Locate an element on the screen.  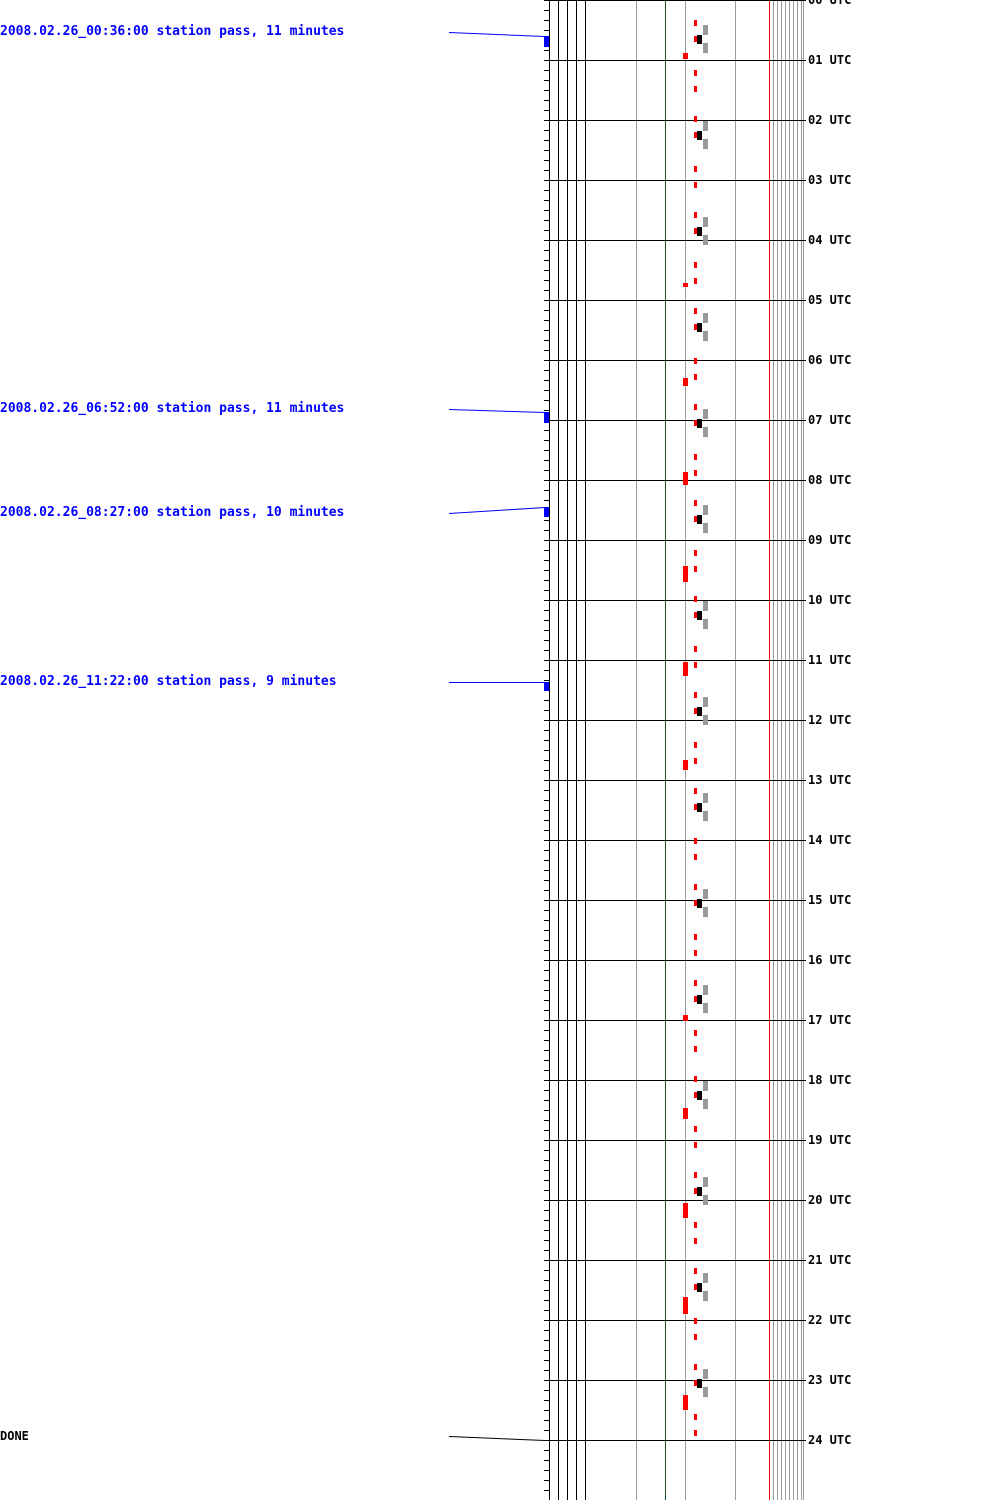
hour-label: 13 UTC is located at coordinates (830, 780).